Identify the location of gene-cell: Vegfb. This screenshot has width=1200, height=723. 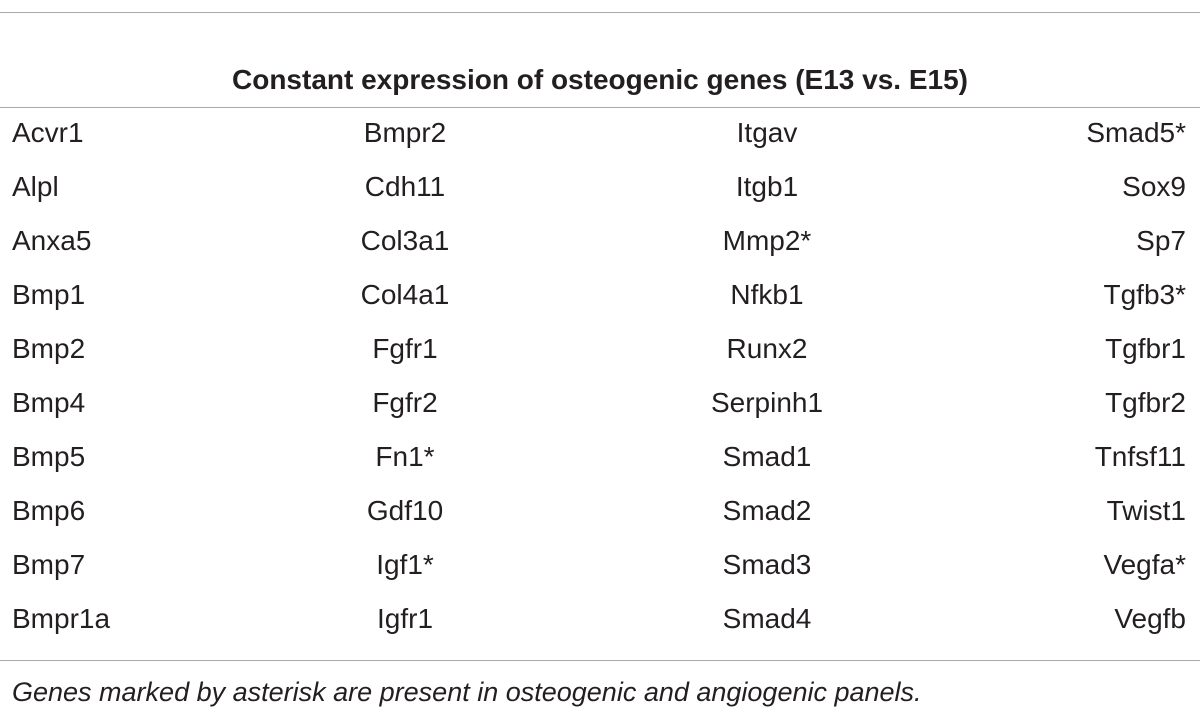
(1150, 618).